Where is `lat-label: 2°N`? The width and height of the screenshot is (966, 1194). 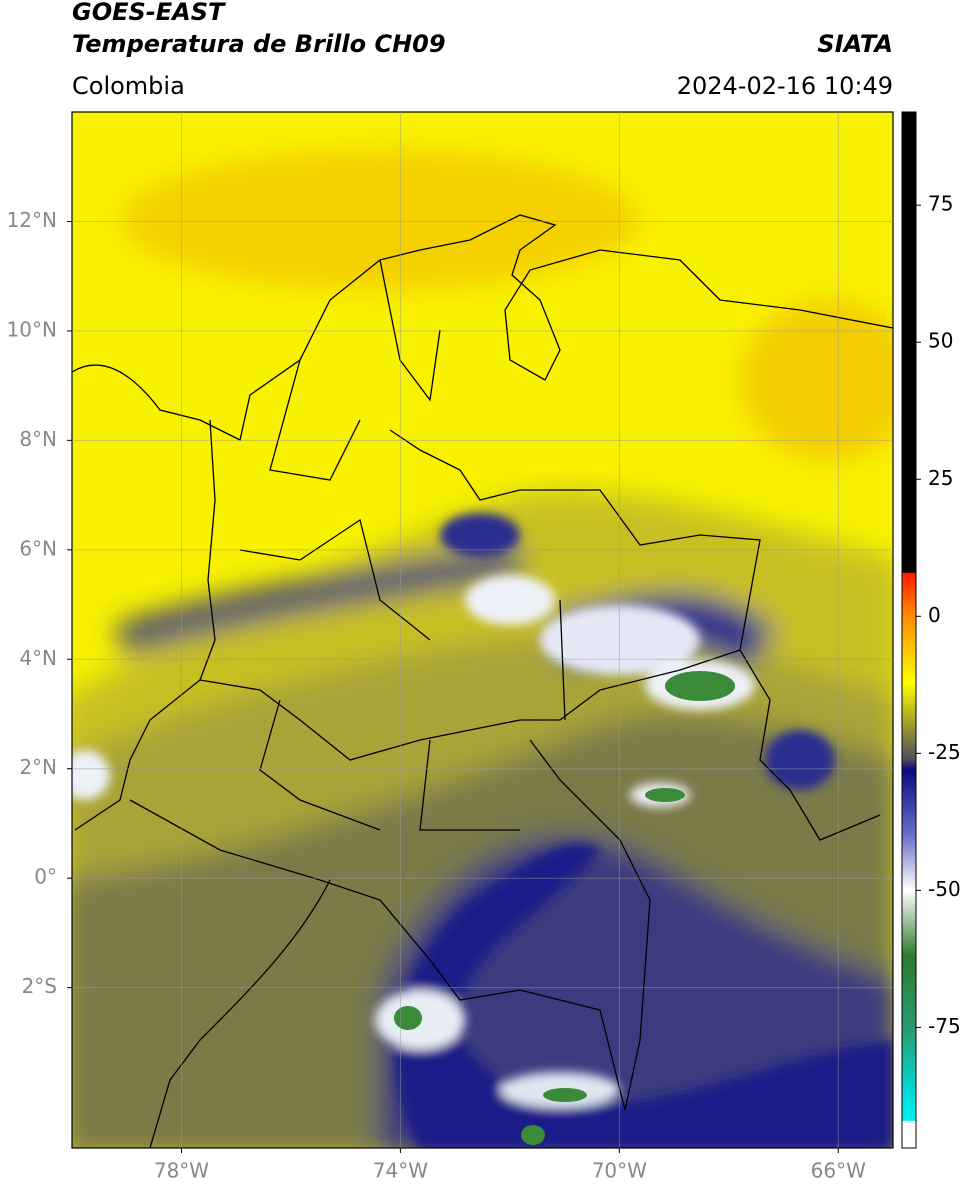
lat-label: 2°N is located at coordinates (38, 767).